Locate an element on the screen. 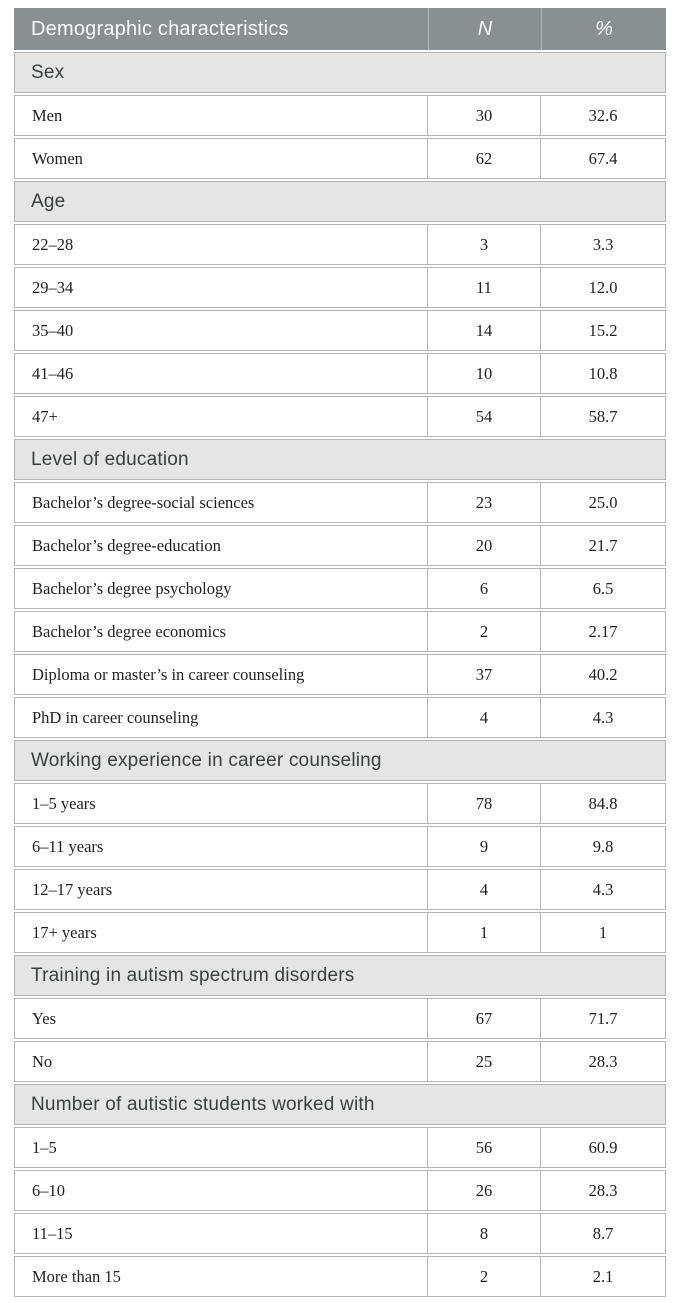  row-label: 6–11 years is located at coordinates (68, 846).